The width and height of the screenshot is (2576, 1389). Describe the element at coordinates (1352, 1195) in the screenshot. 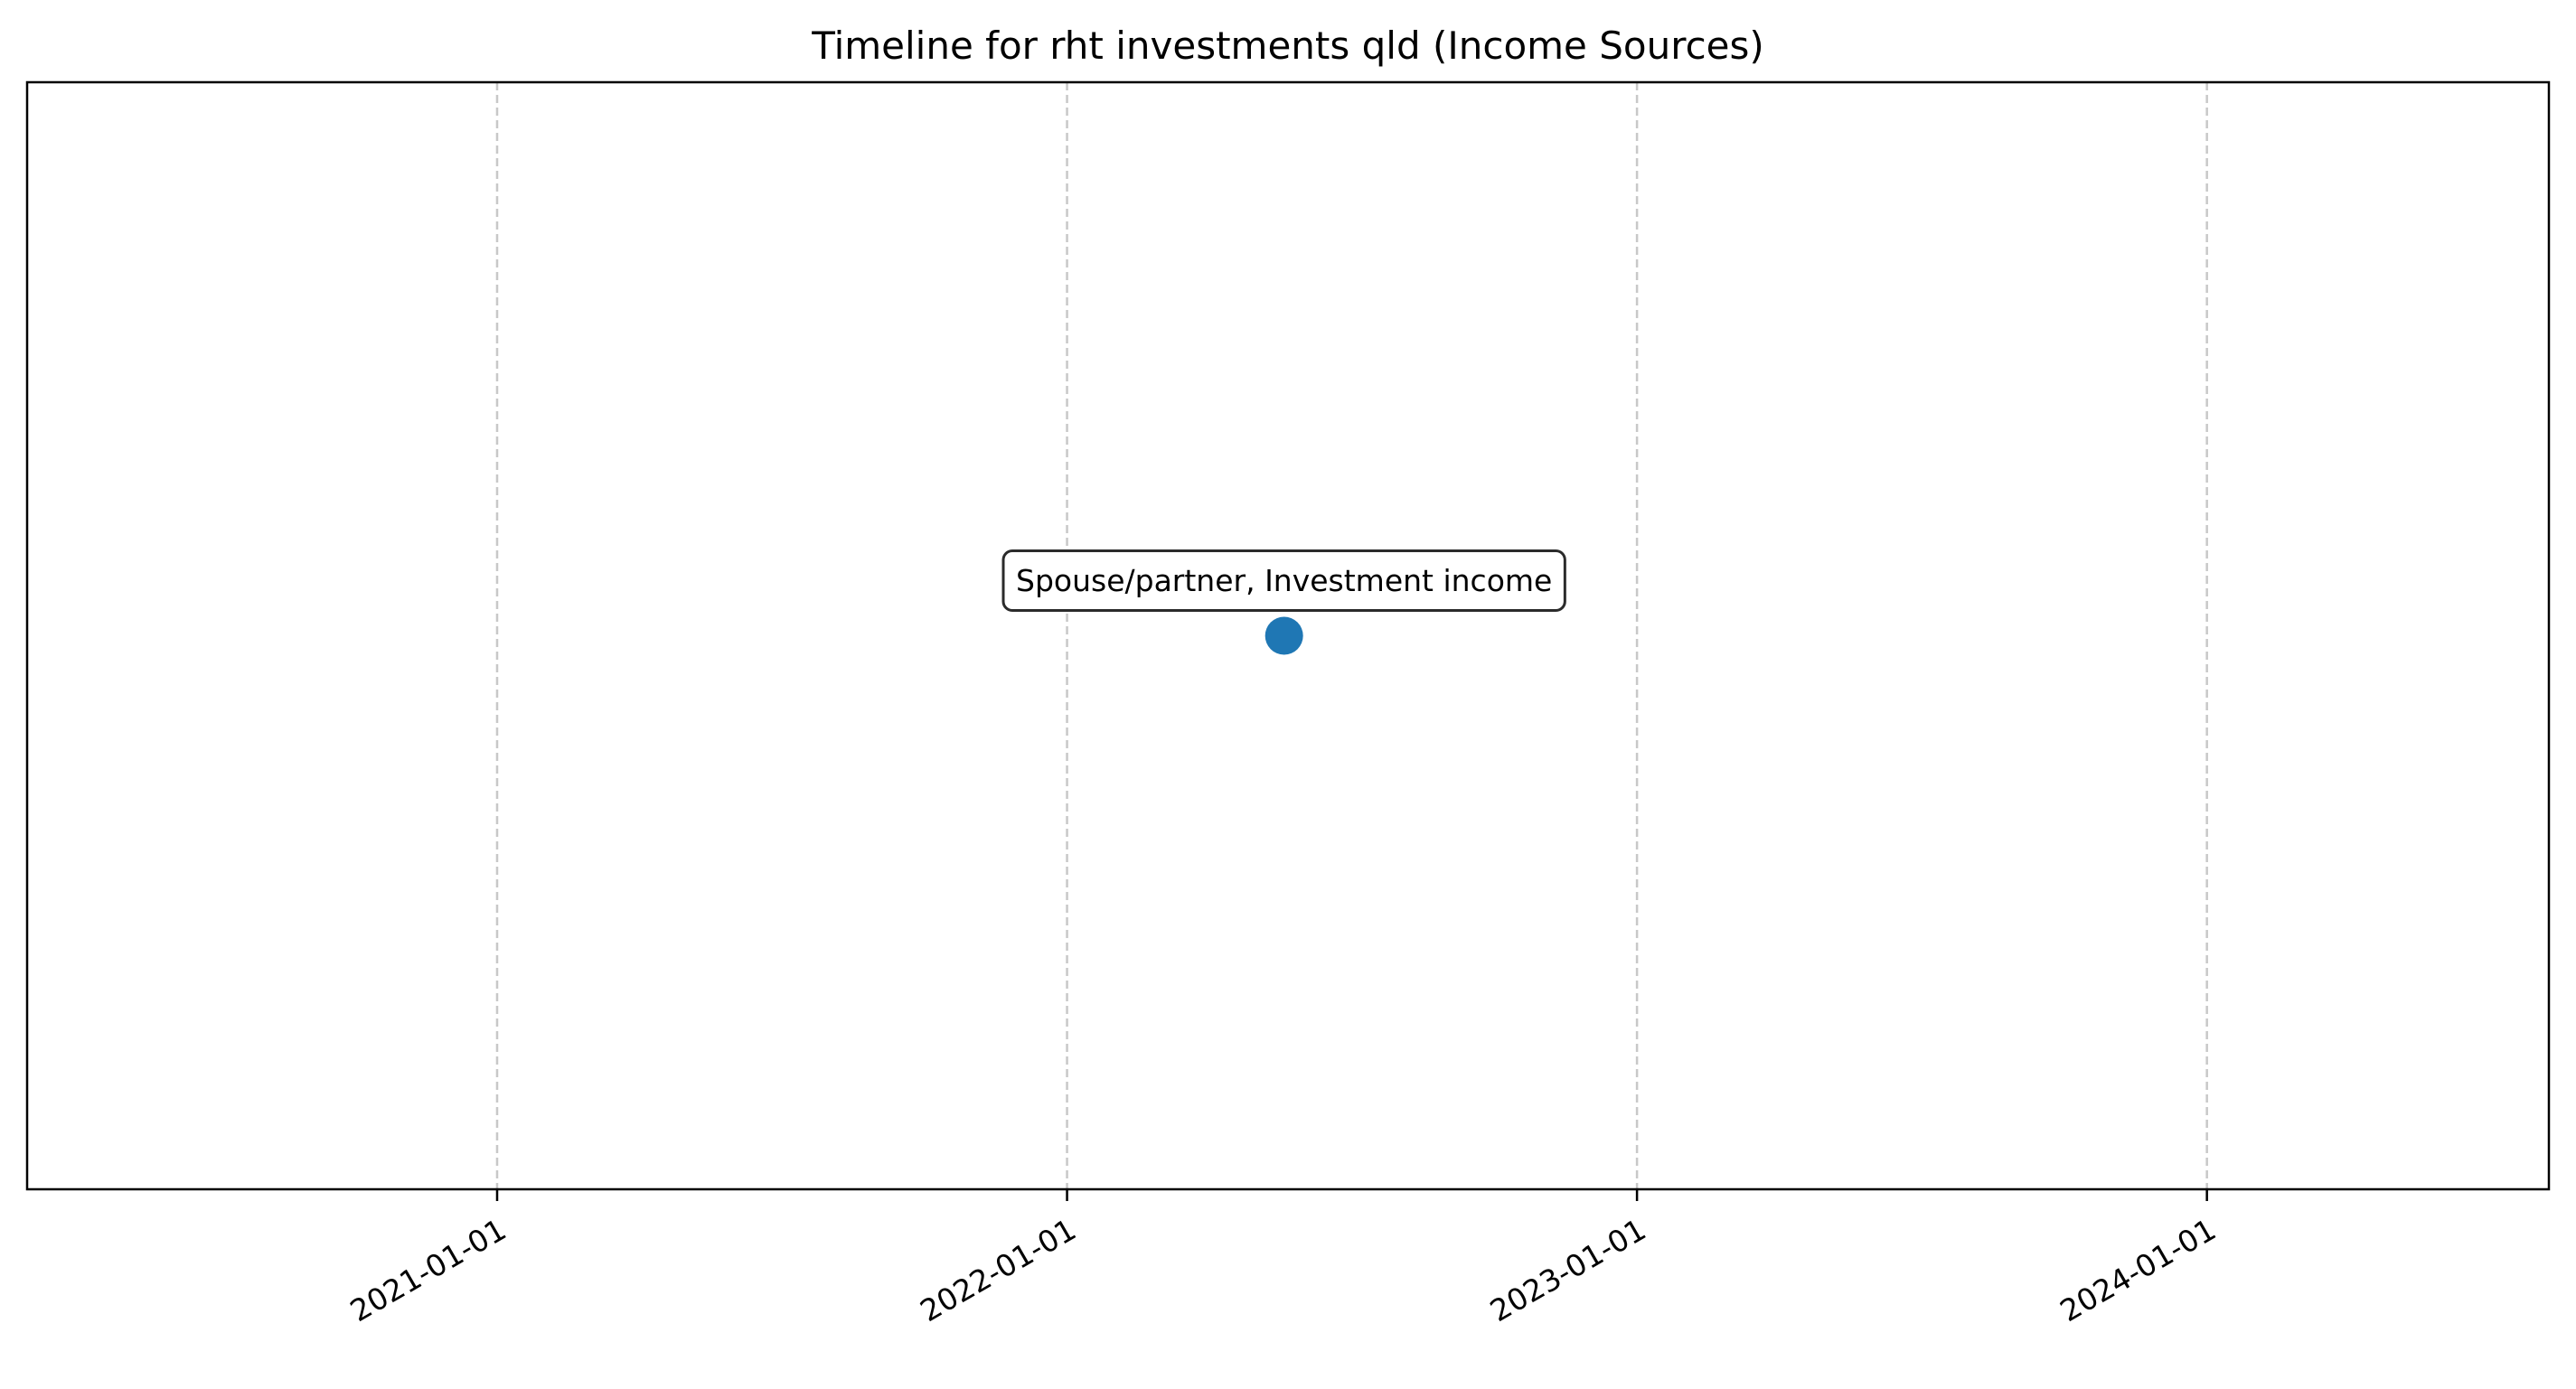

I see `x-axis-ticks` at that location.